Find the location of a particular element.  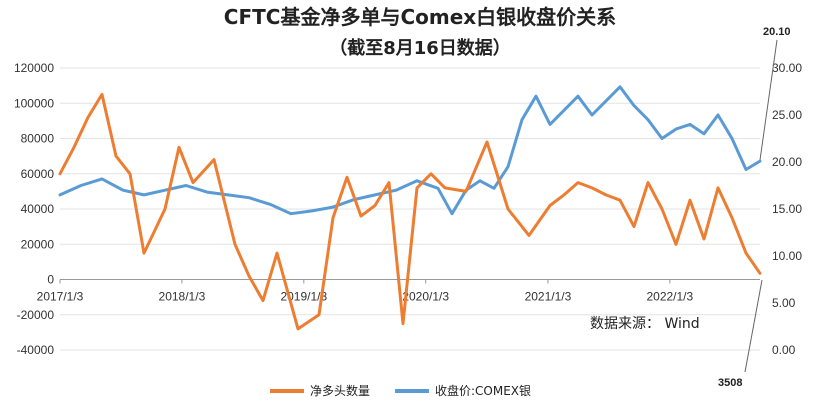

y-right-tick-label: 30.00 is located at coordinates (787, 68).